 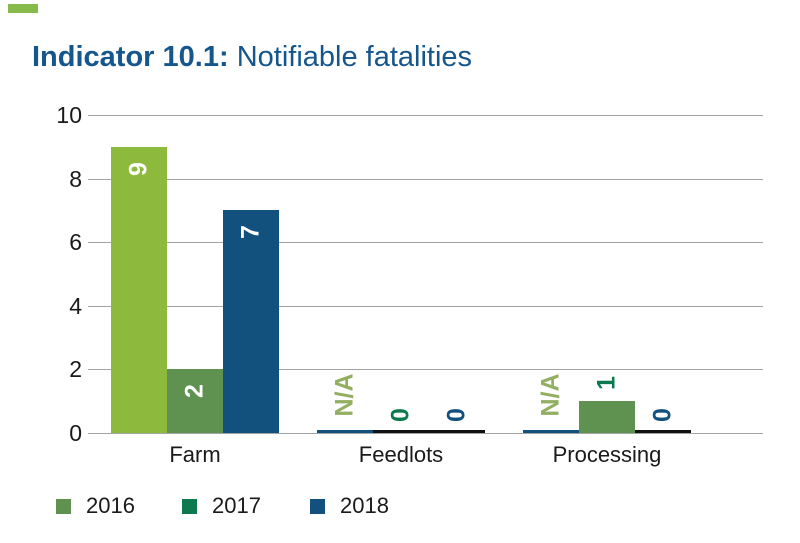 What do you see at coordinates (425, 115) in the screenshot?
I see `gridline-y10` at bounding box center [425, 115].